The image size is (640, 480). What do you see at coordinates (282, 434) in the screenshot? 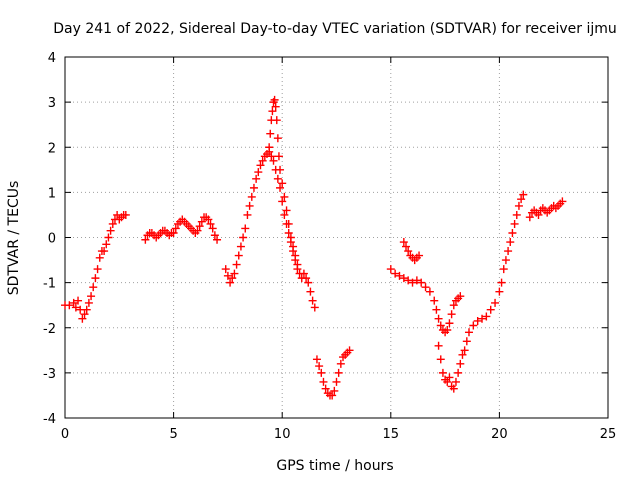
I see `x-tick-label: 10` at bounding box center [282, 434].